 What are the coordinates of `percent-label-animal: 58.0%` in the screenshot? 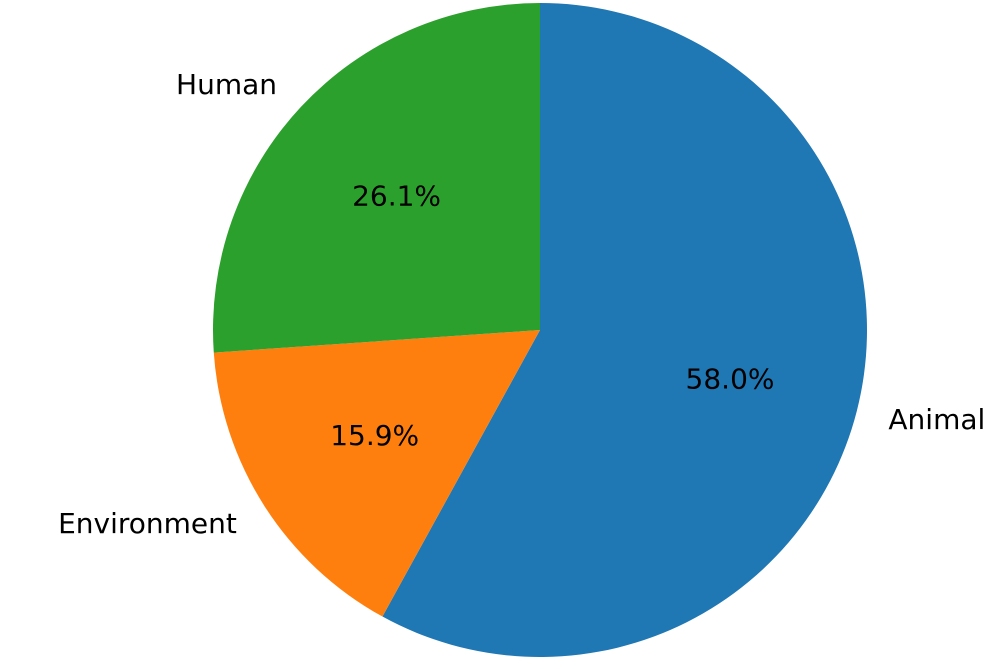 It's located at (730, 378).